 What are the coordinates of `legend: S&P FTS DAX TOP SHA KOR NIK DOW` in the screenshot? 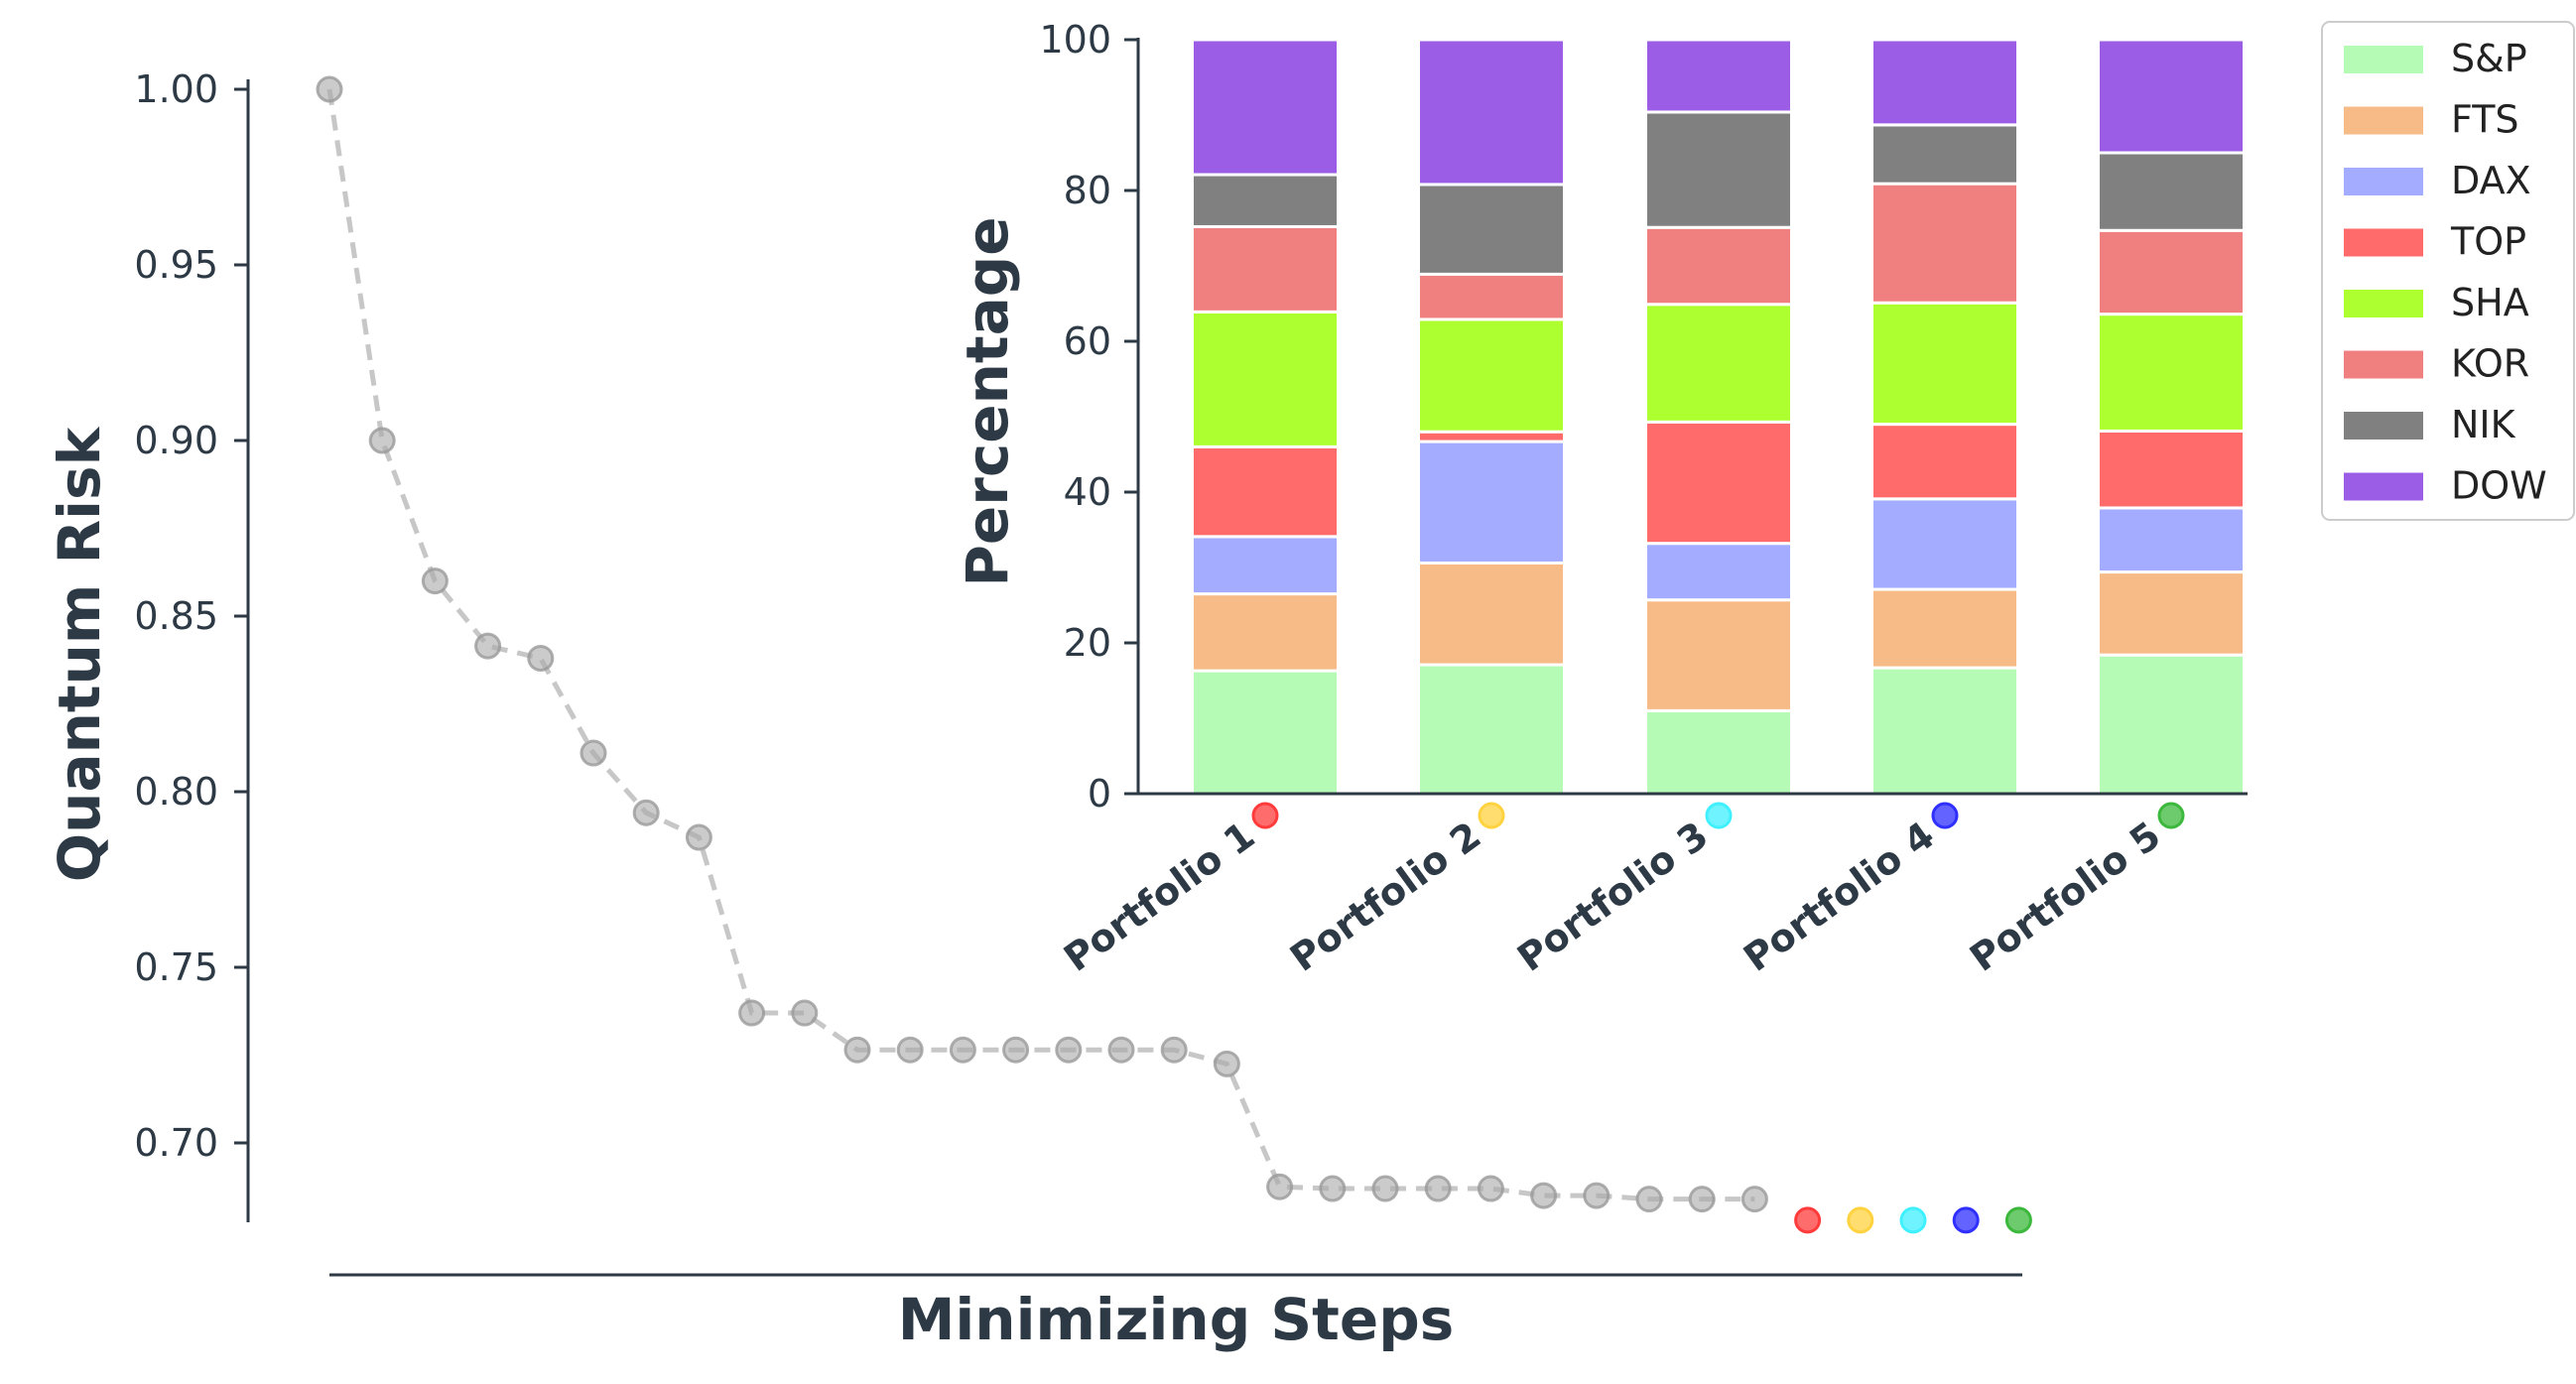 It's located at (2448, 271).